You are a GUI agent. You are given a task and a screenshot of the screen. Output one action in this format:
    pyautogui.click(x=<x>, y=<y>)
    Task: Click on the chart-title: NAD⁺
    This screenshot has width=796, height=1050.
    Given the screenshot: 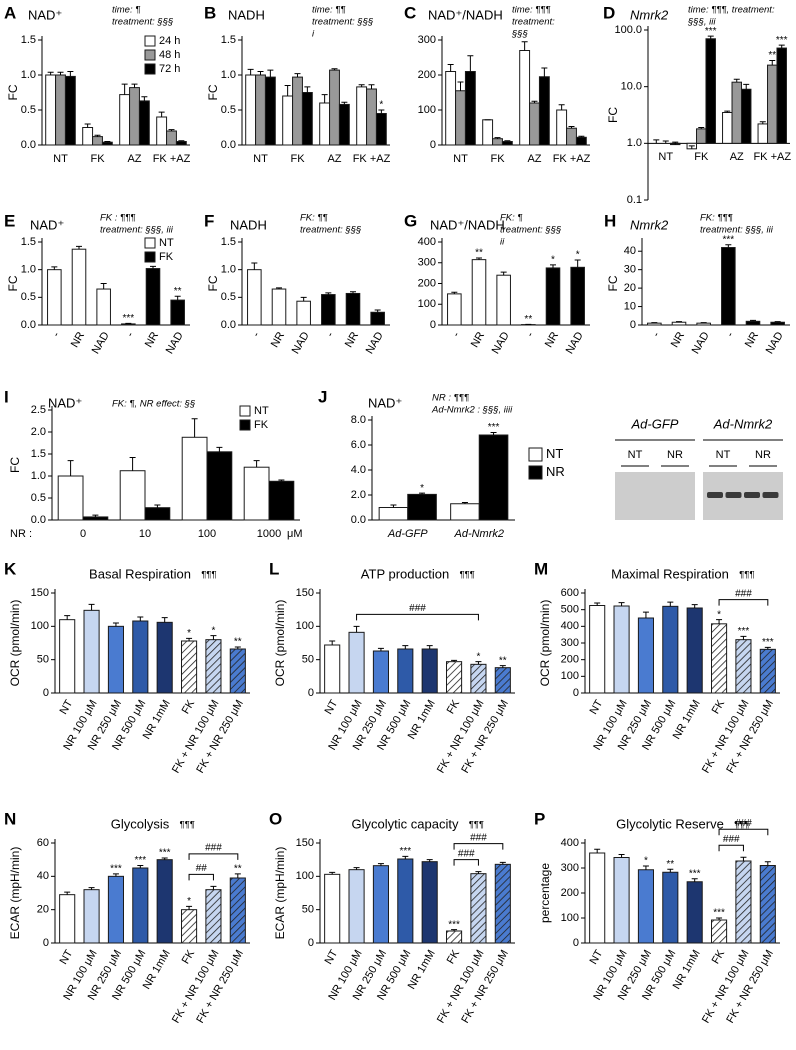 What is the action you would take?
    pyautogui.click(x=47, y=224)
    